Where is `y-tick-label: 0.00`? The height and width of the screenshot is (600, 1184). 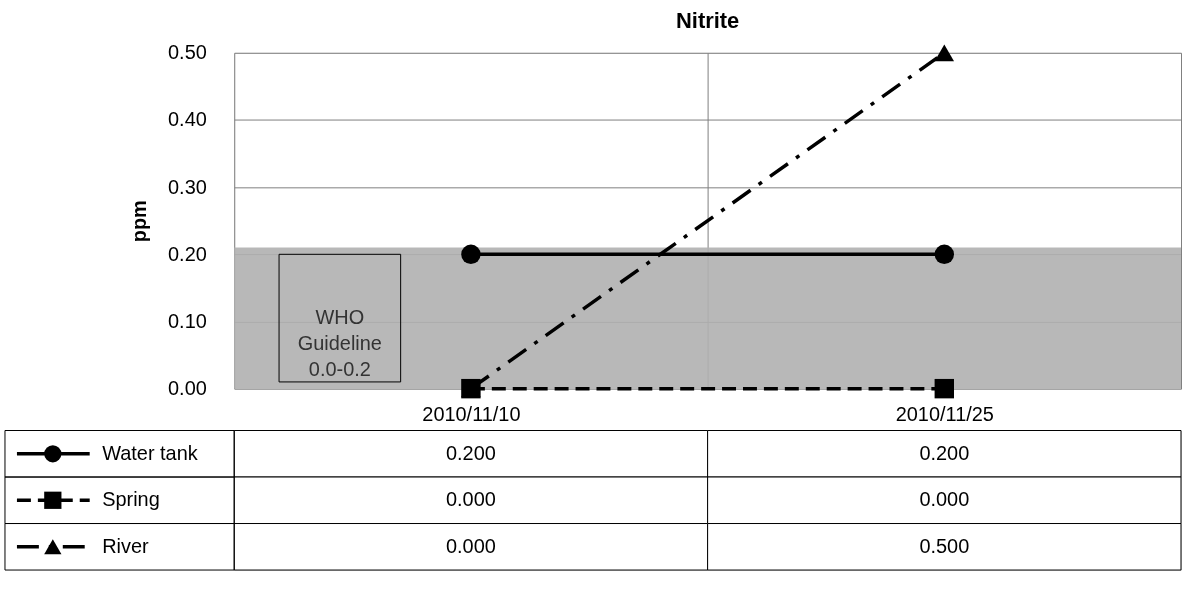
y-tick-label: 0.00 is located at coordinates (187, 388).